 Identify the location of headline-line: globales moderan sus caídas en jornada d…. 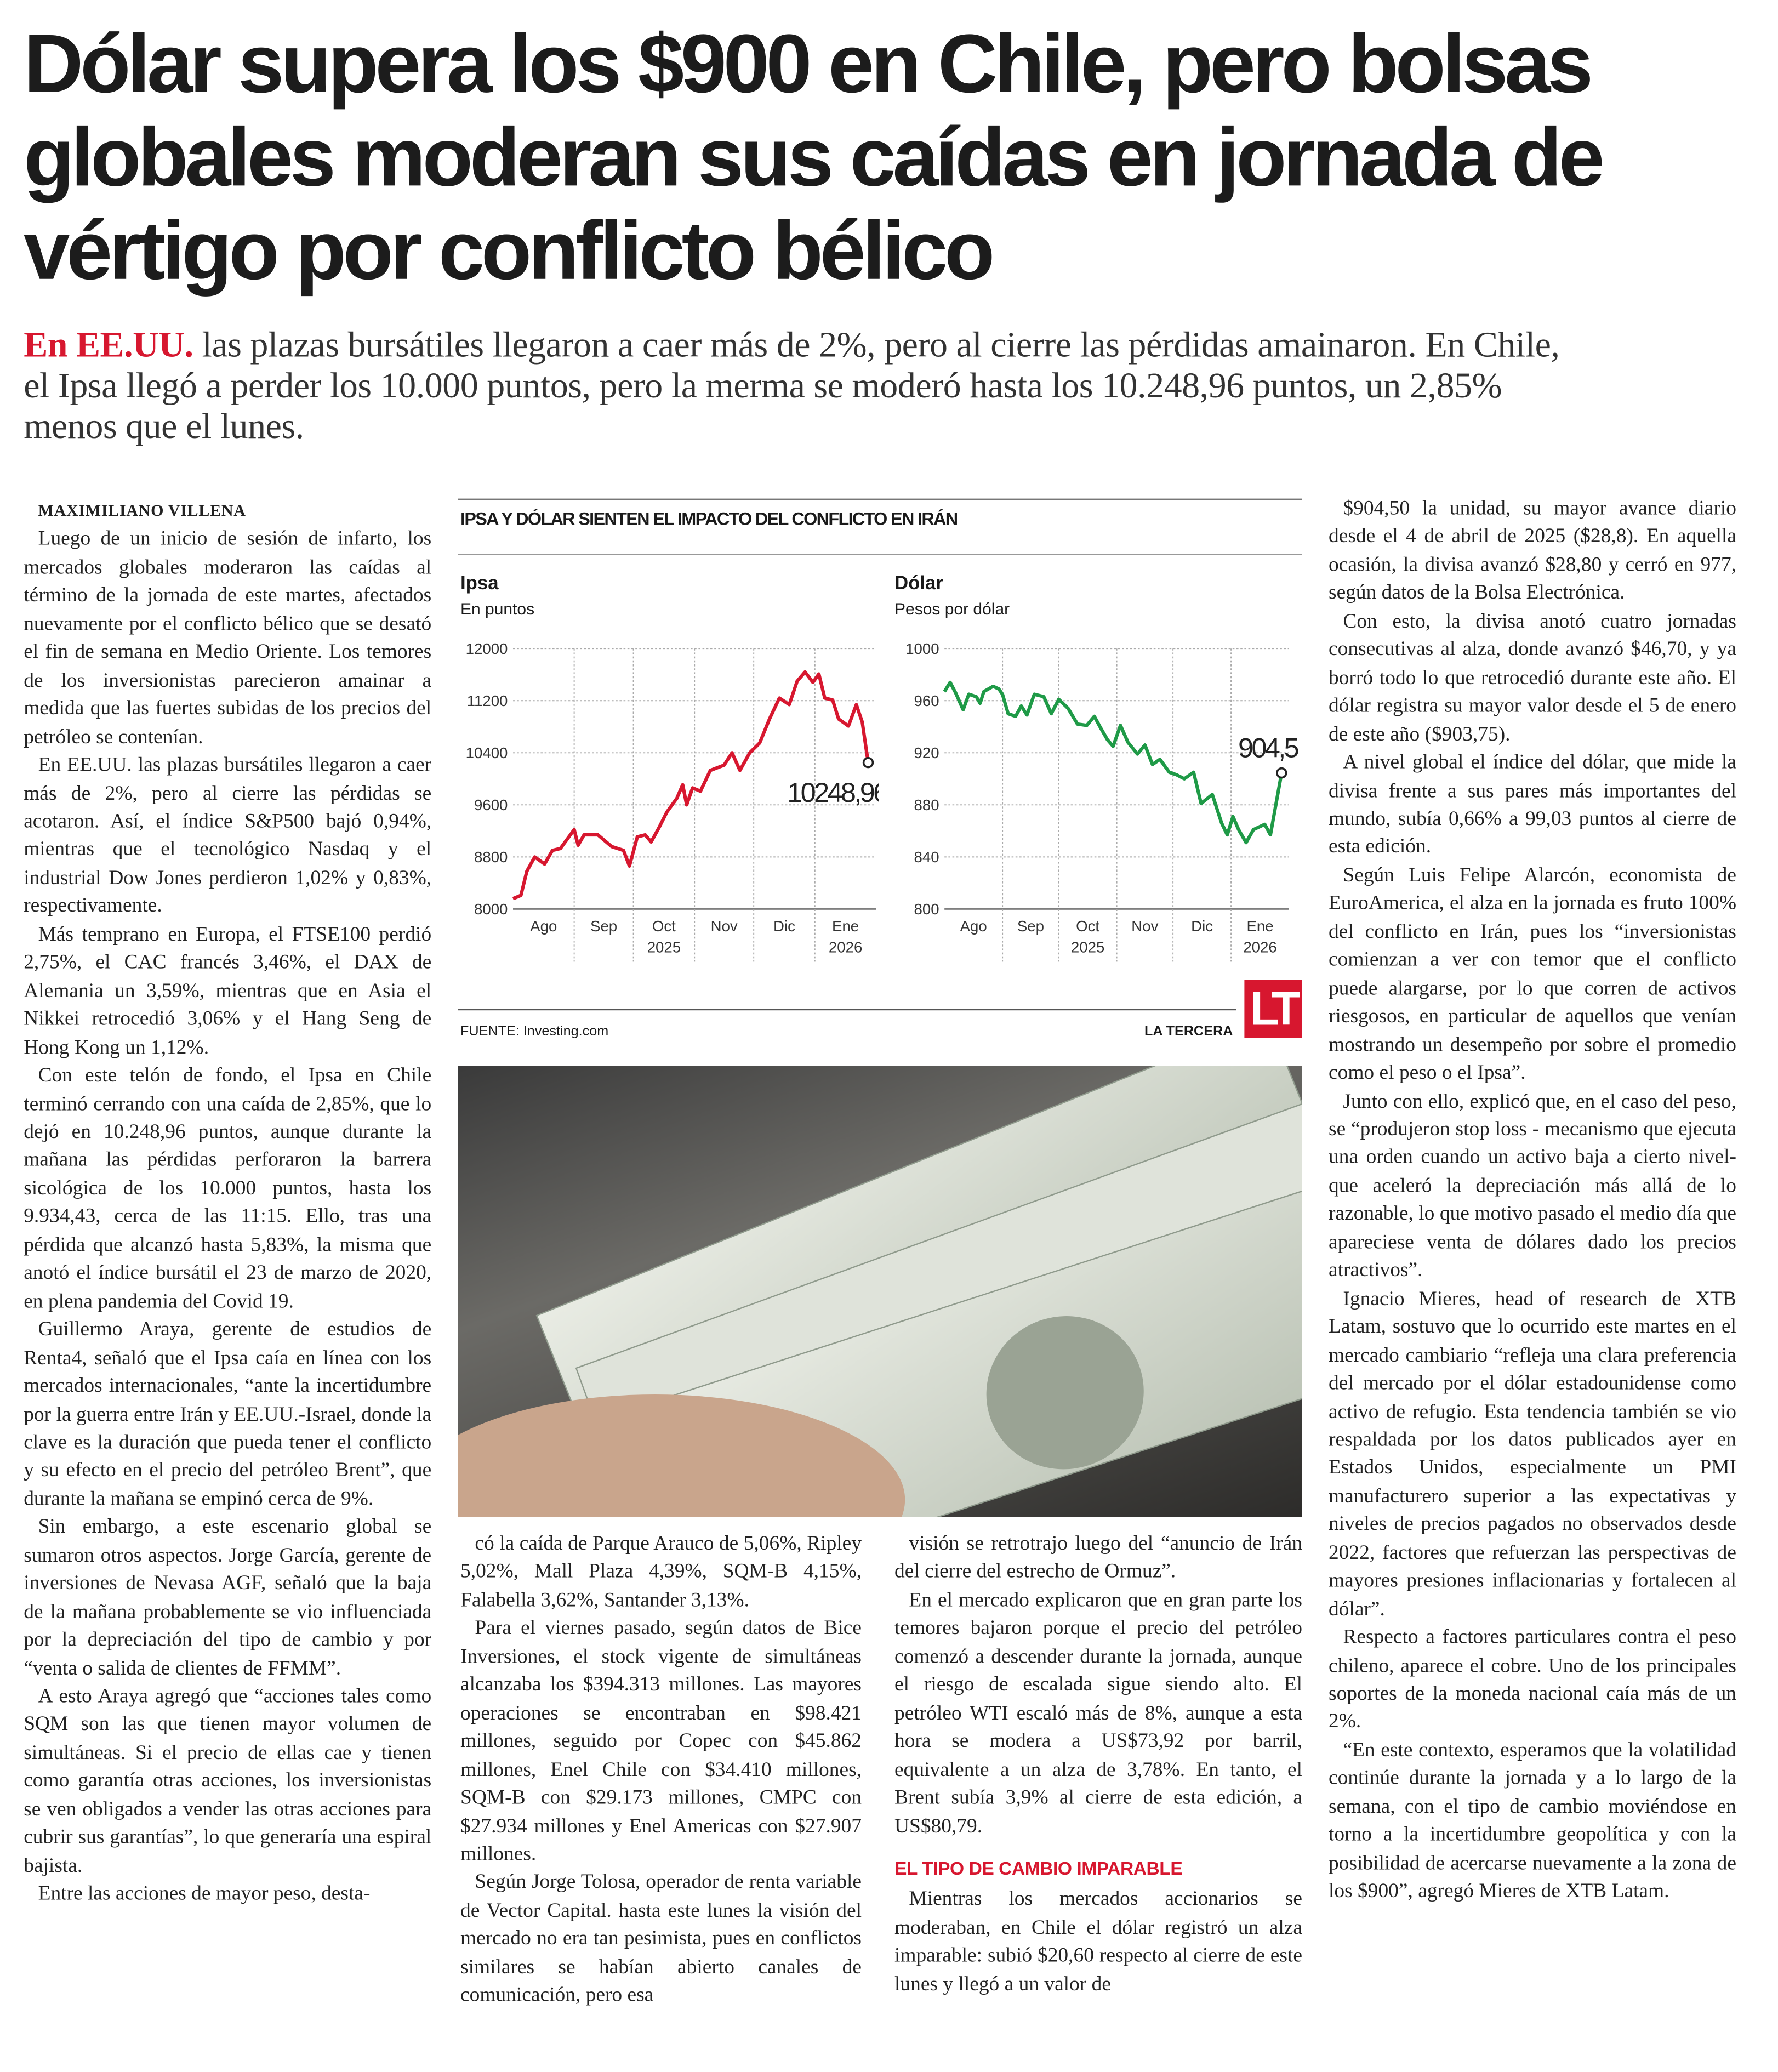
(814, 158).